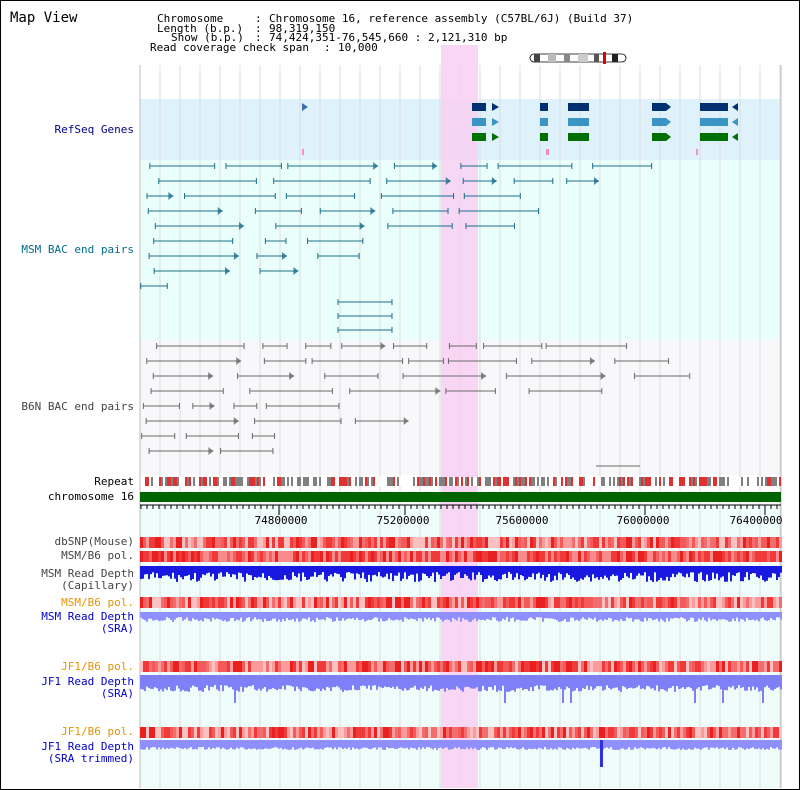 This screenshot has height=790, width=800. What do you see at coordinates (579, 58) in the screenshot?
I see `chromosome-ideogram` at bounding box center [579, 58].